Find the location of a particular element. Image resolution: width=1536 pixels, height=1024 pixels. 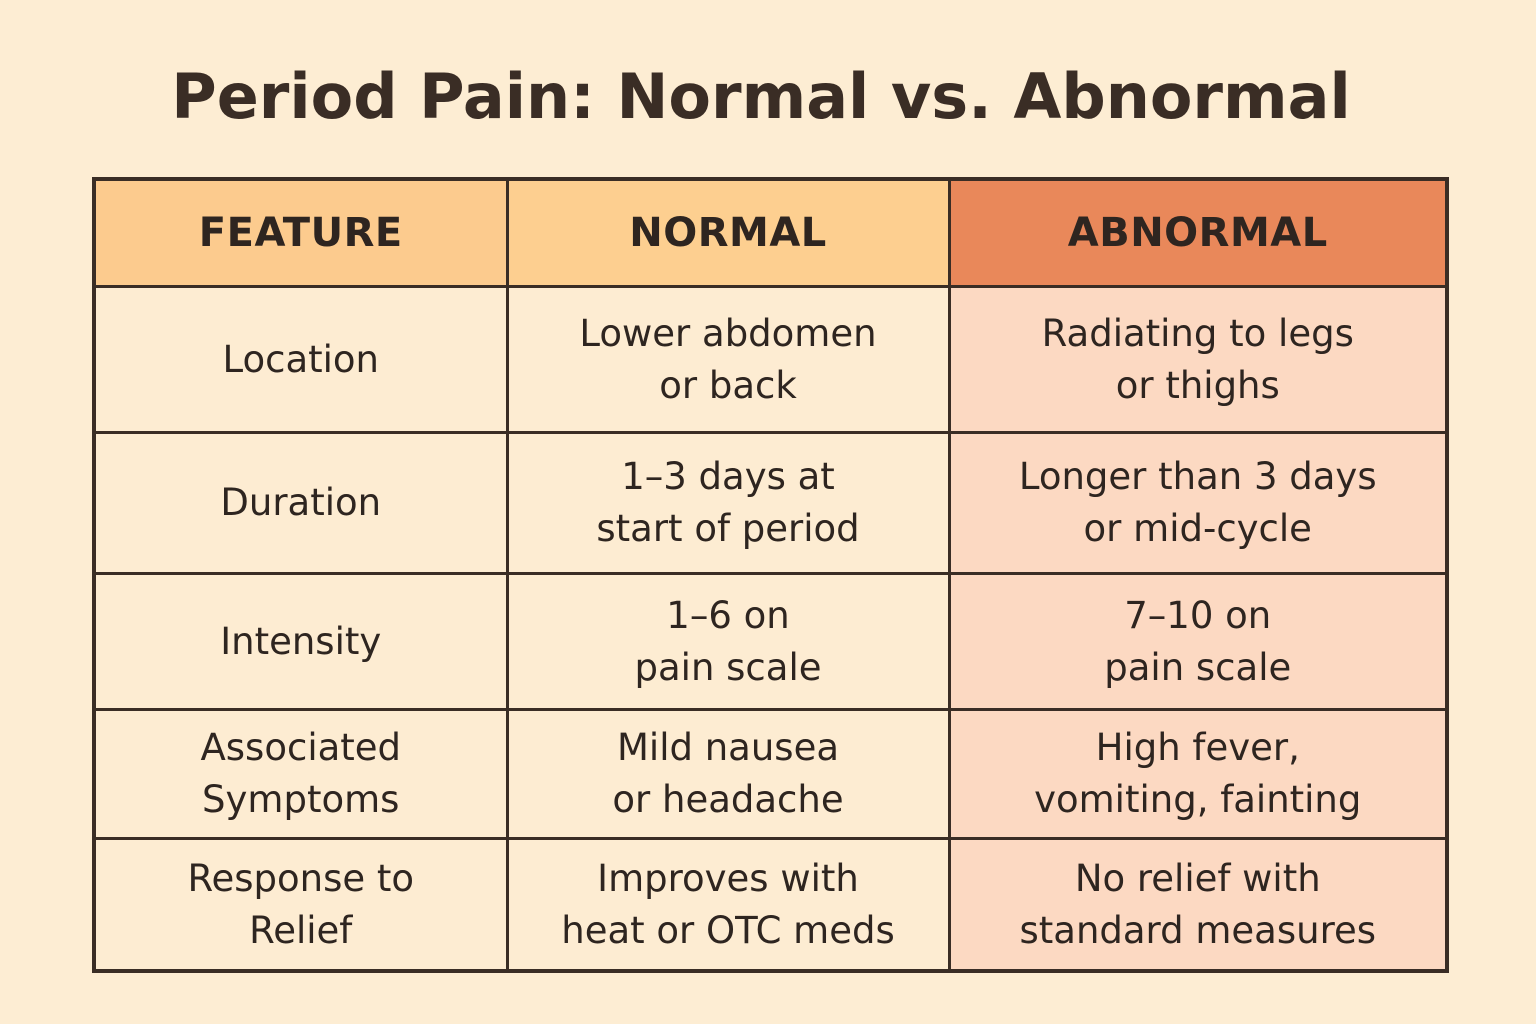

normal-cell: 1–6 on pain scale is located at coordinates (728, 642).